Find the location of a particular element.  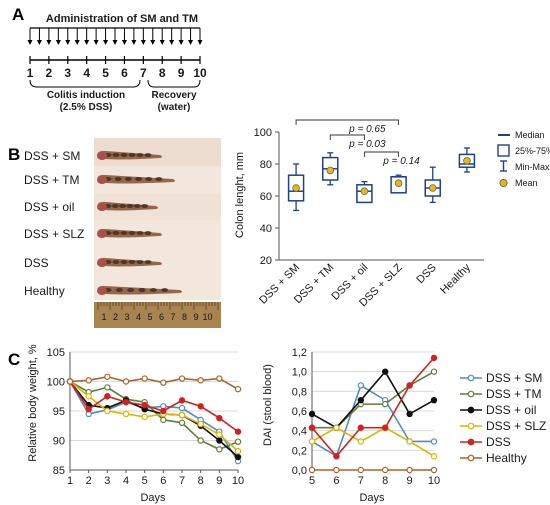

ruler-number: 3 is located at coordinates (126, 317).